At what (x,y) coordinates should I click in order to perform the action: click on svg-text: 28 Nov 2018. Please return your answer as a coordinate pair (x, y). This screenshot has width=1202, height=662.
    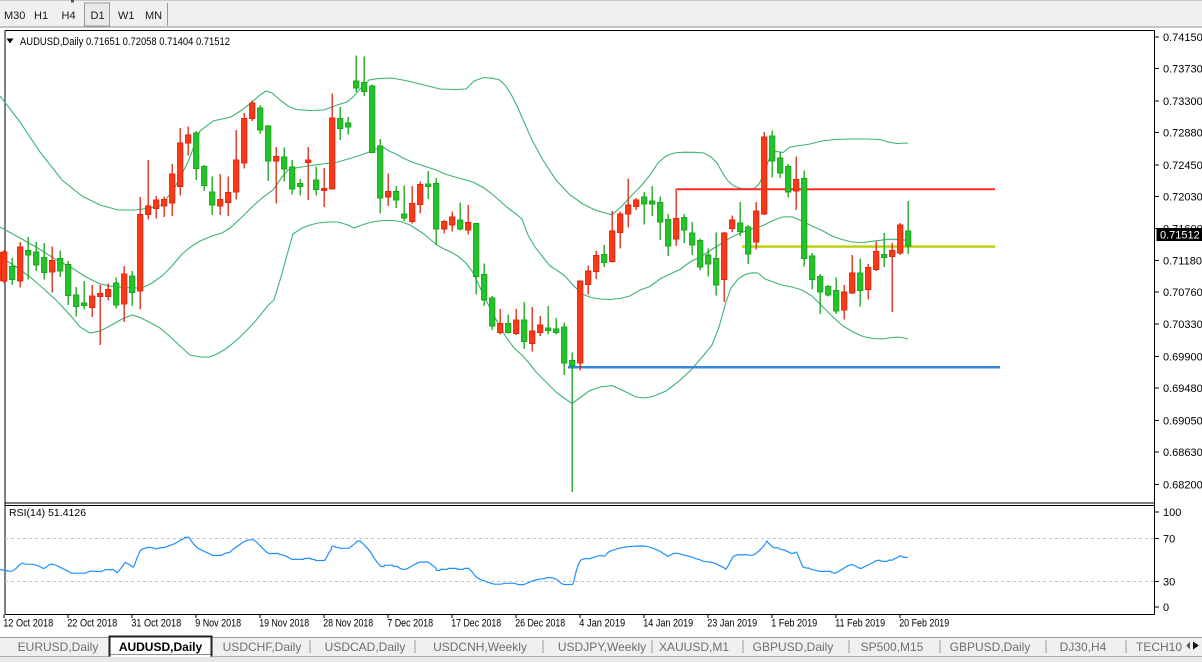
    Looking at the image, I should click on (348, 624).